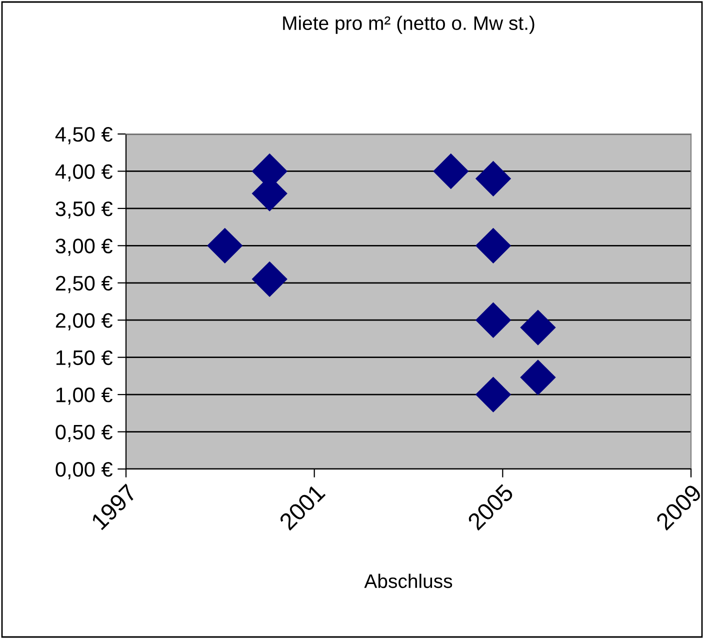 Image resolution: width=704 pixels, height=639 pixels. I want to click on y-tick-label: 0,50 €, so click(84, 433).